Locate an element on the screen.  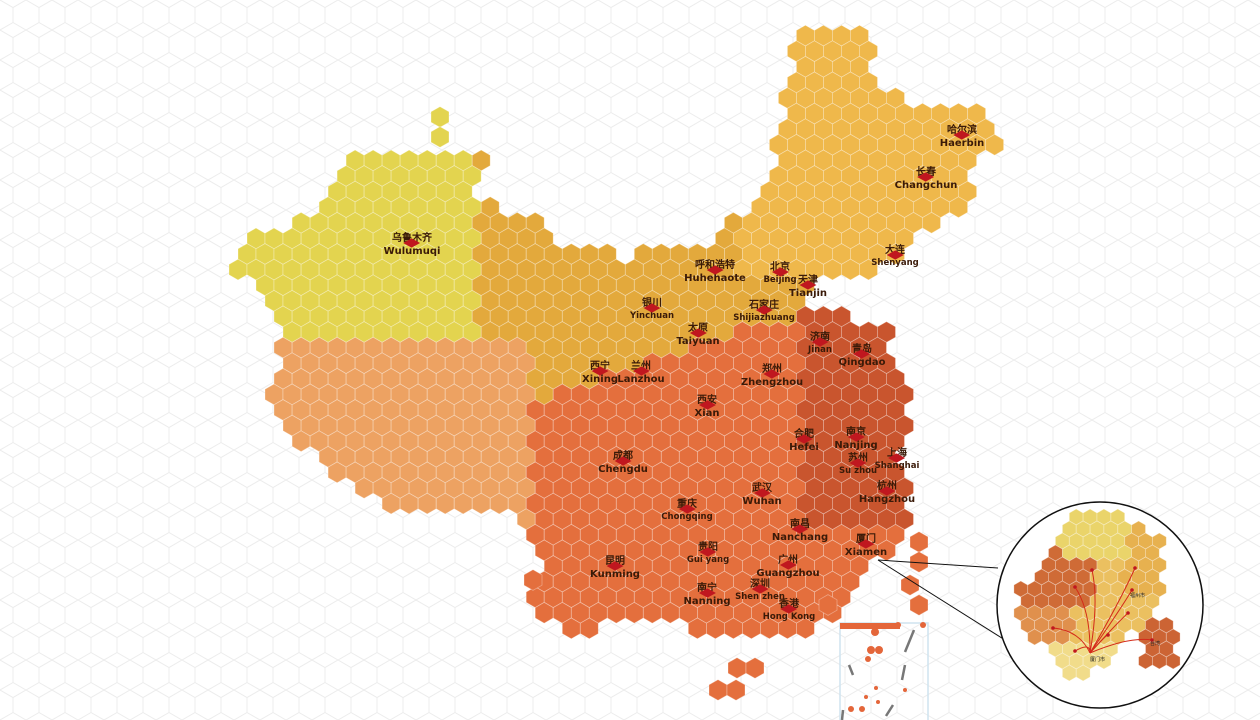
city-label: 大连Shenyang is located at coordinates (895, 256).